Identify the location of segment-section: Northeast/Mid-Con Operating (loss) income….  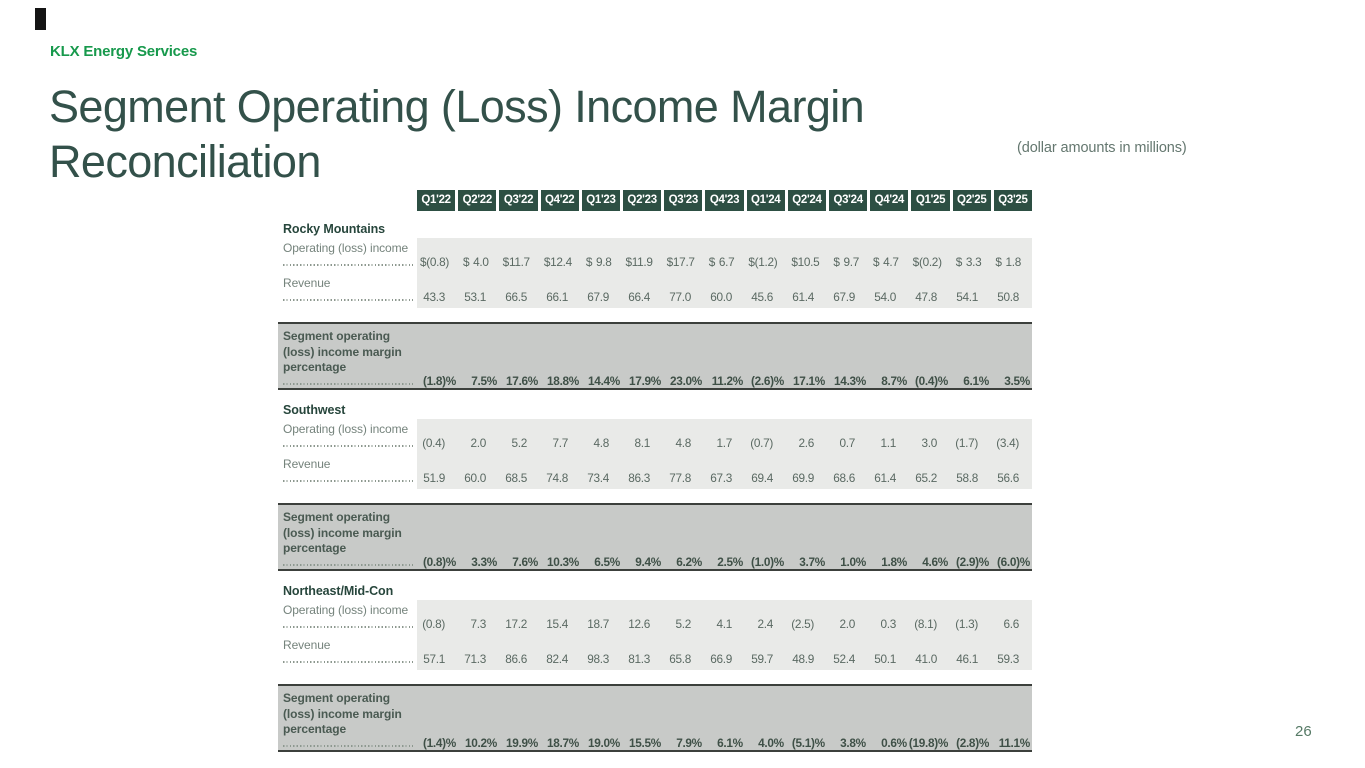
(655, 668).